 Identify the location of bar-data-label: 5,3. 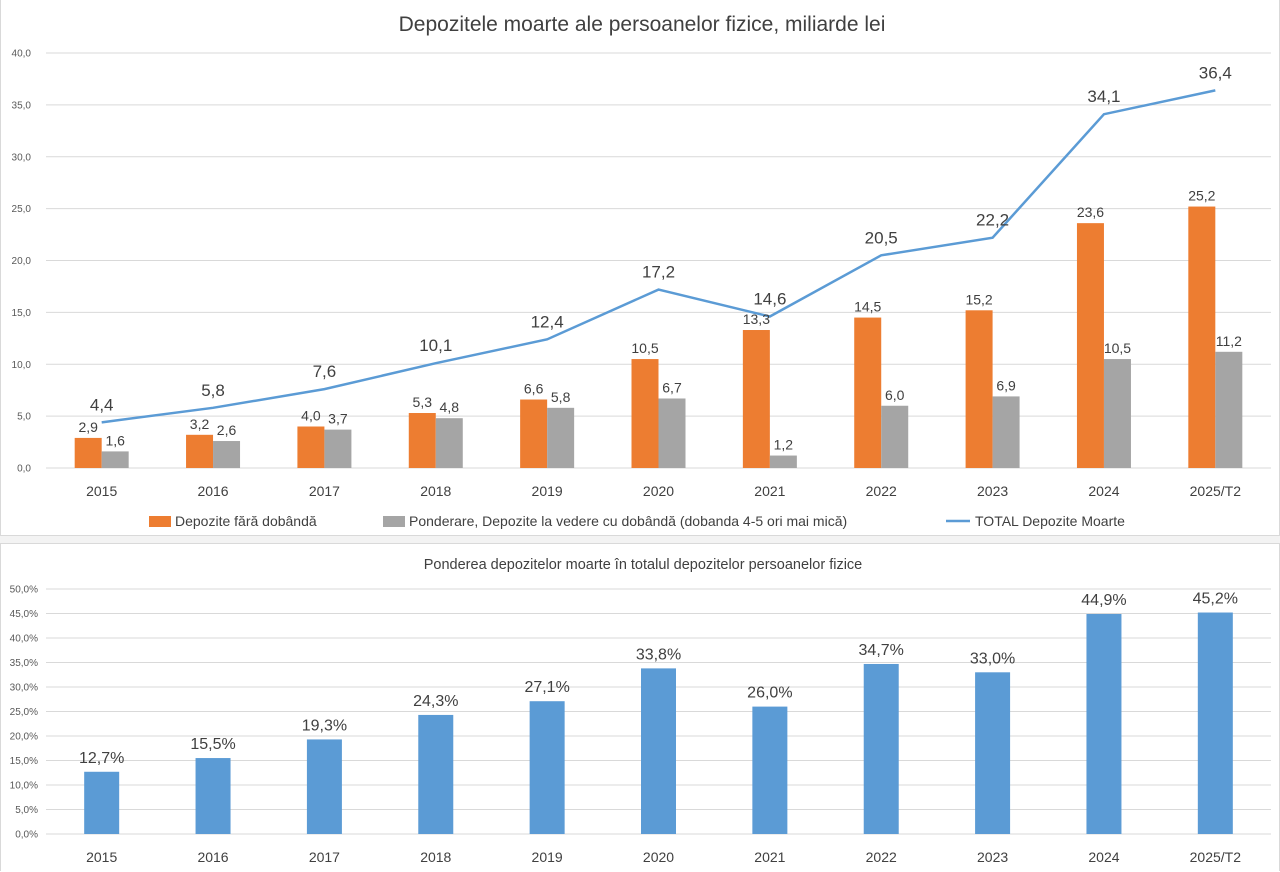
(423, 402).